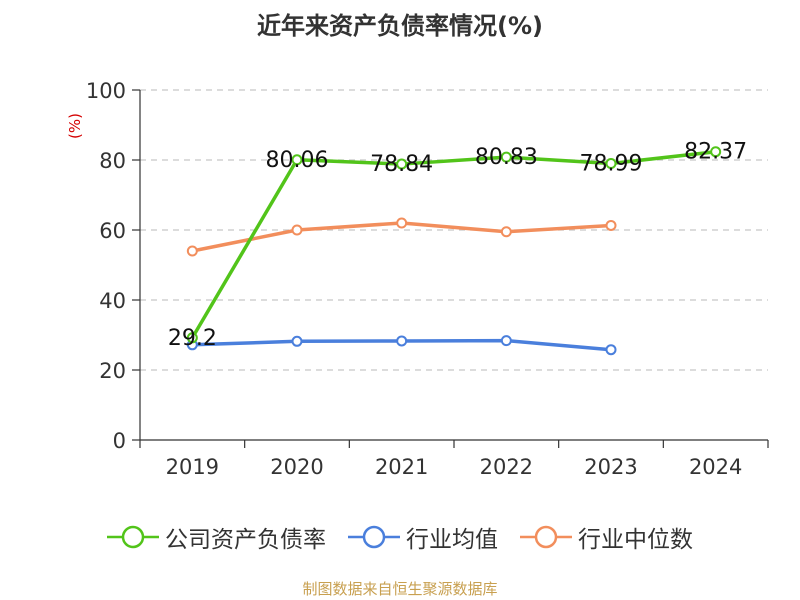 The width and height of the screenshot is (800, 600). What do you see at coordinates (112, 231) in the screenshot?
I see `y-tick-label: 60` at bounding box center [112, 231].